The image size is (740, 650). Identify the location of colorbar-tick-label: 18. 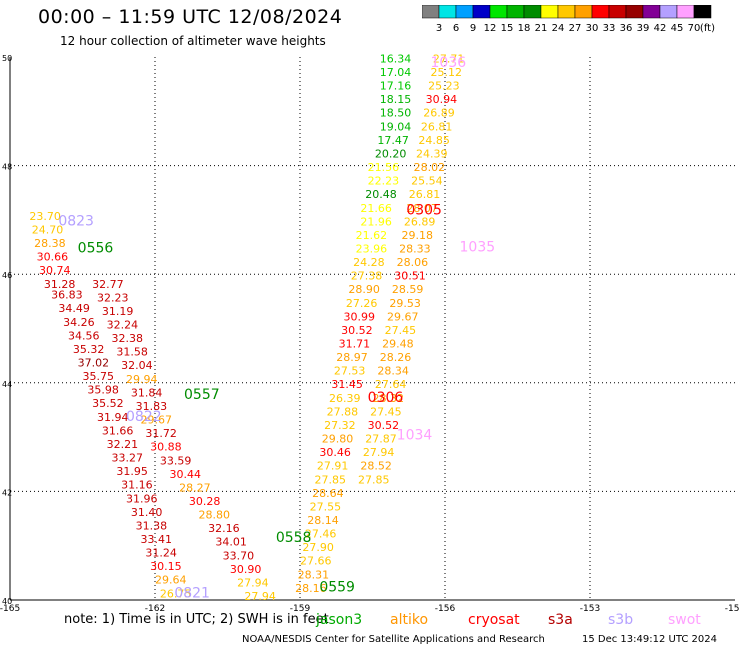
(524, 28).